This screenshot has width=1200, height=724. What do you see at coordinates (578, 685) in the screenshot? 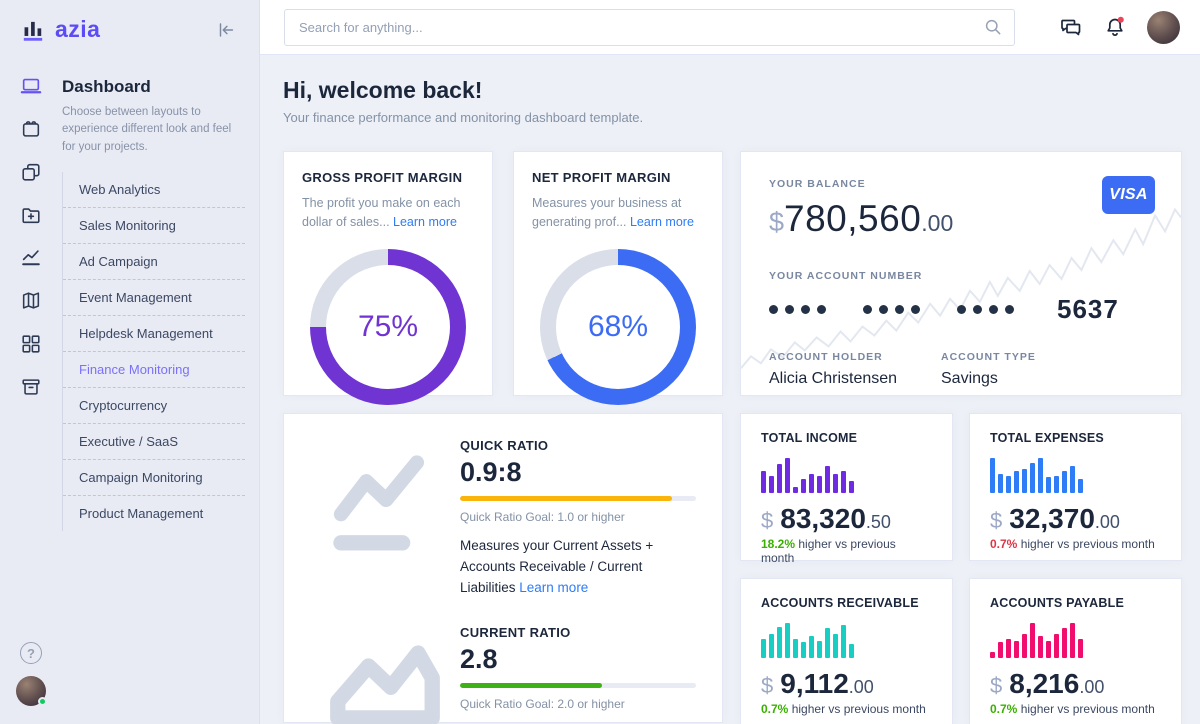
I see `current-ratio-progress` at bounding box center [578, 685].